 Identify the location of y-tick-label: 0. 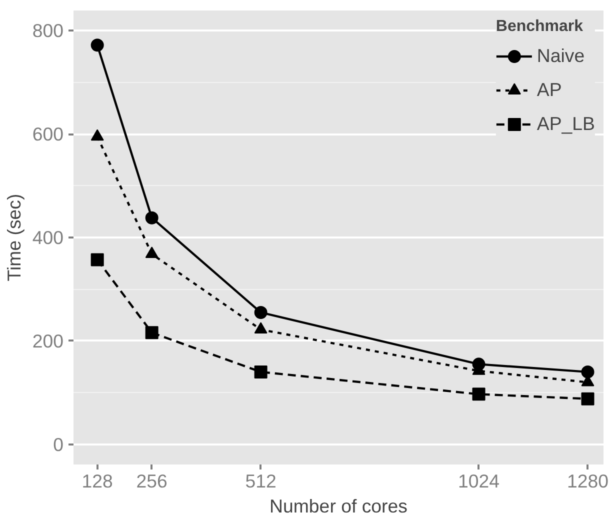
(58, 444).